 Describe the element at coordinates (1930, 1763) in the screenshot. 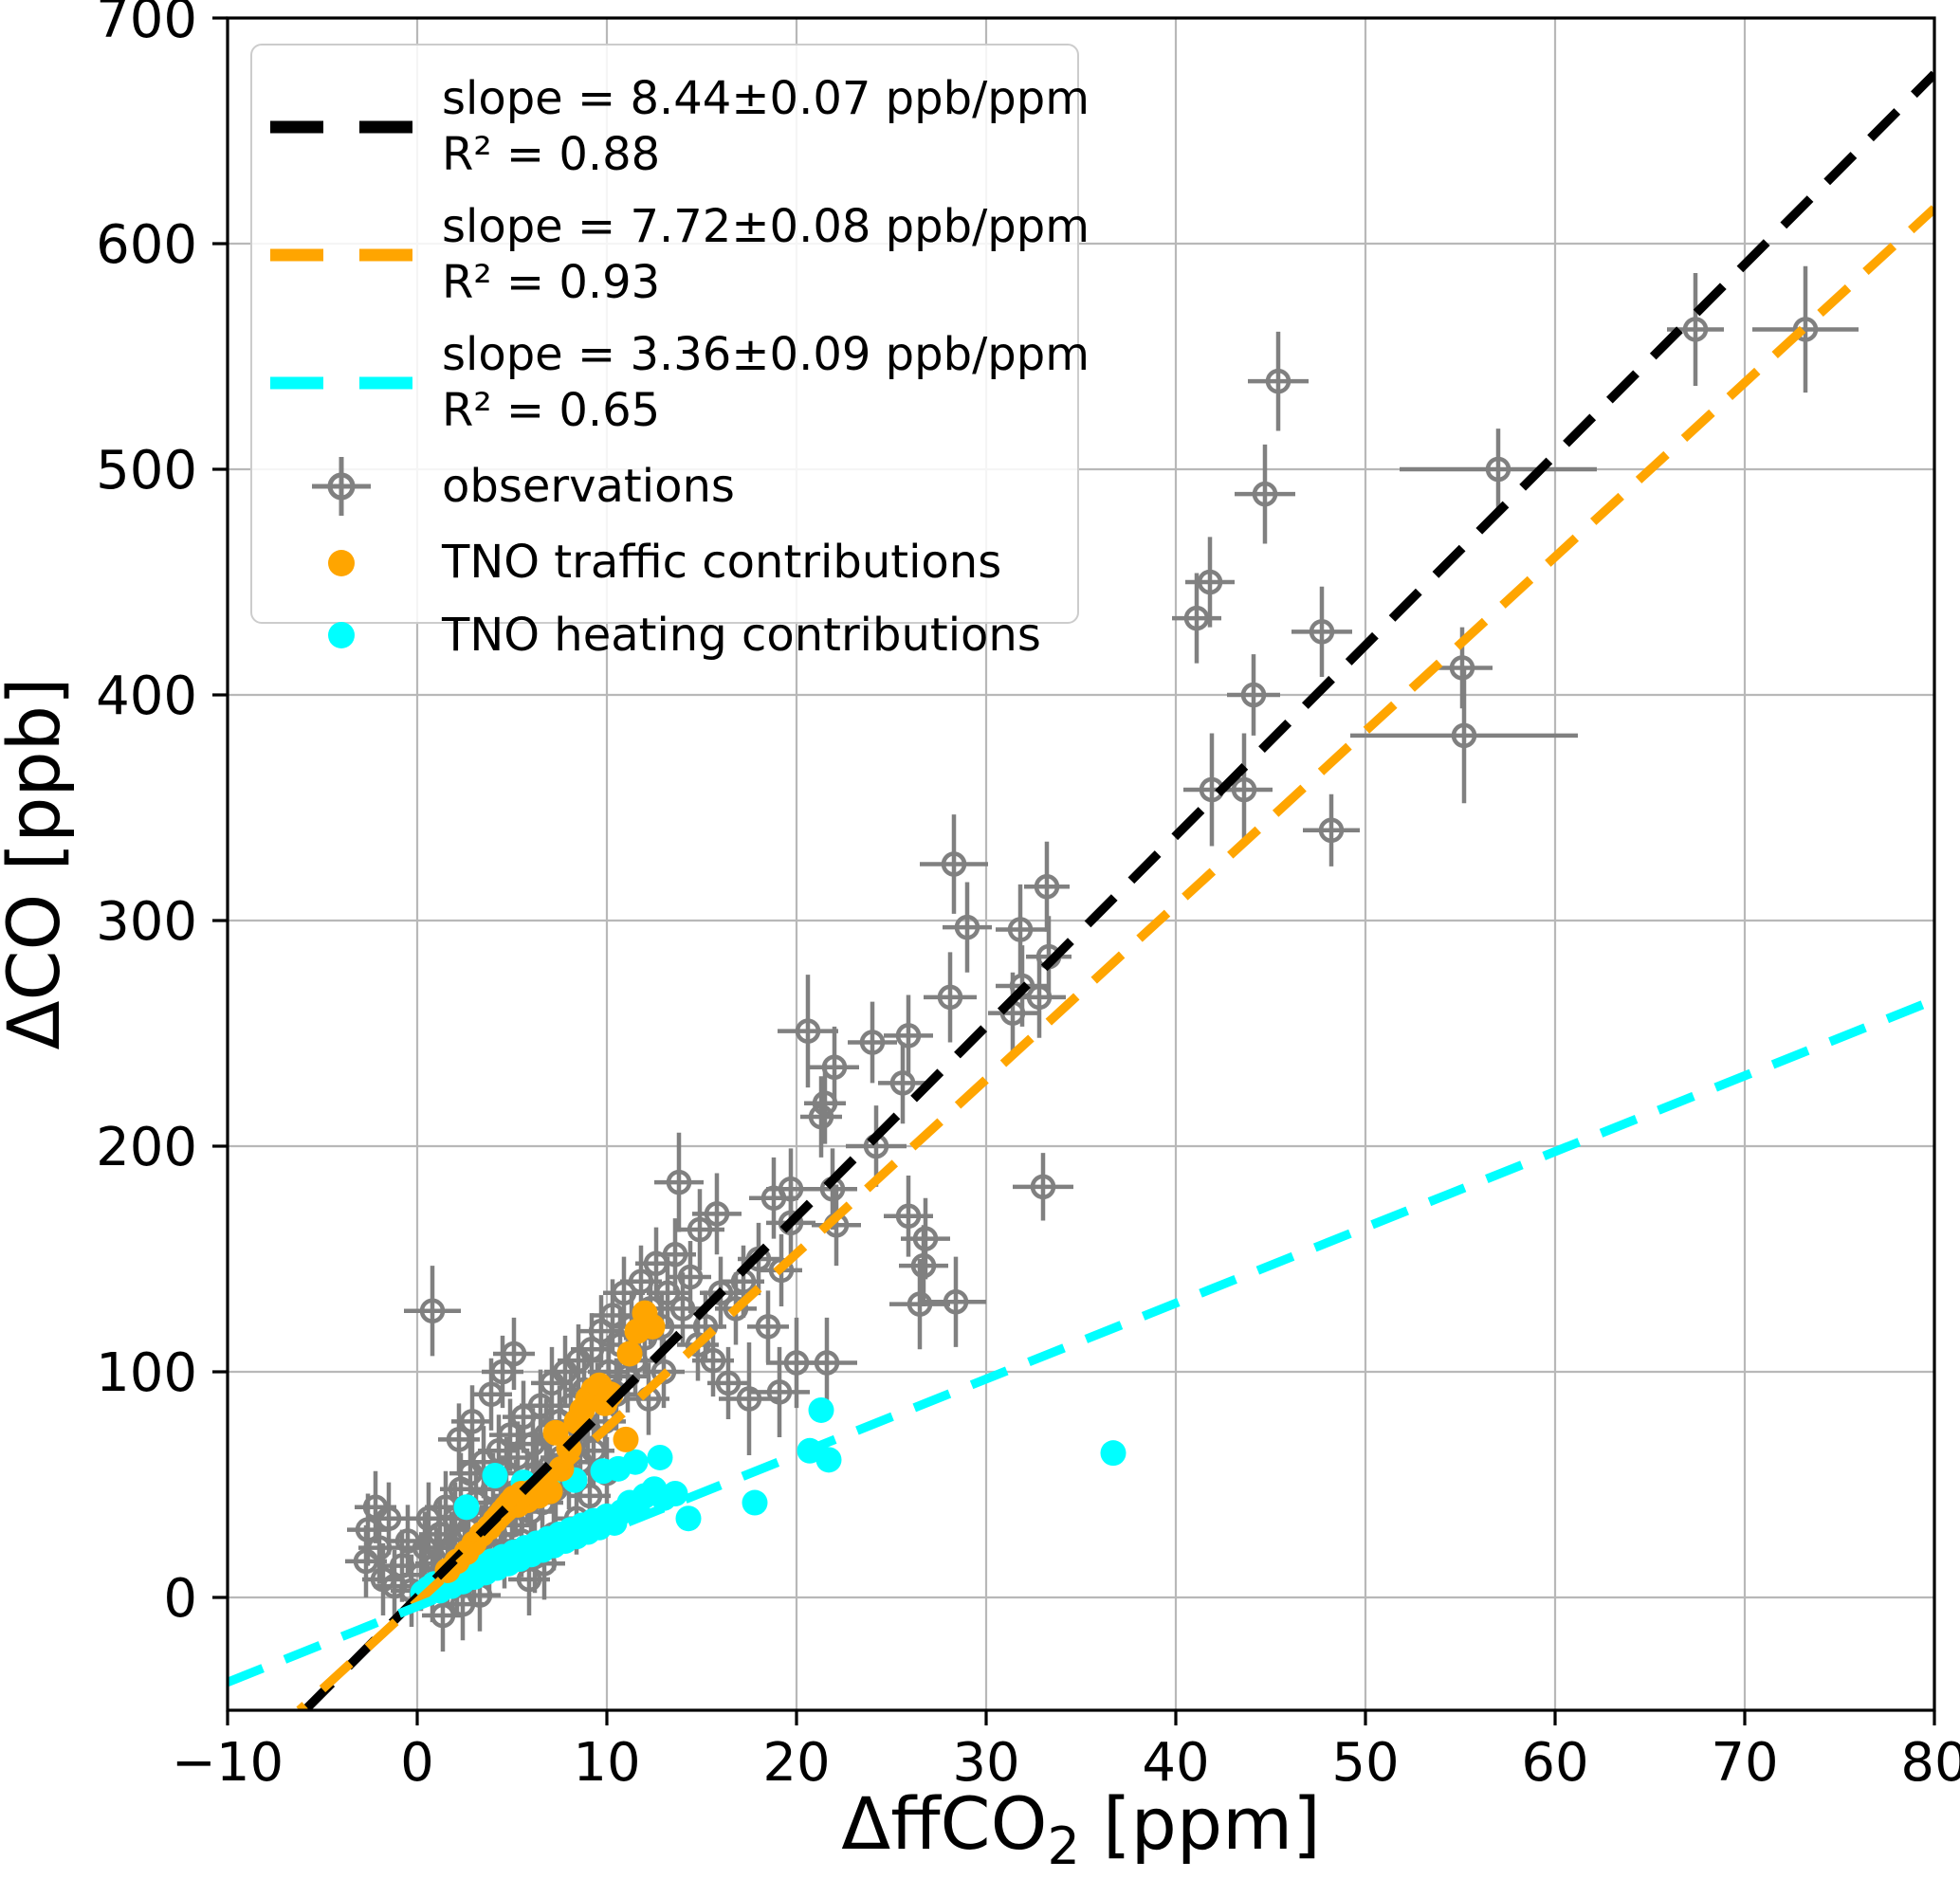

I see `x-tick-label: 80` at that location.